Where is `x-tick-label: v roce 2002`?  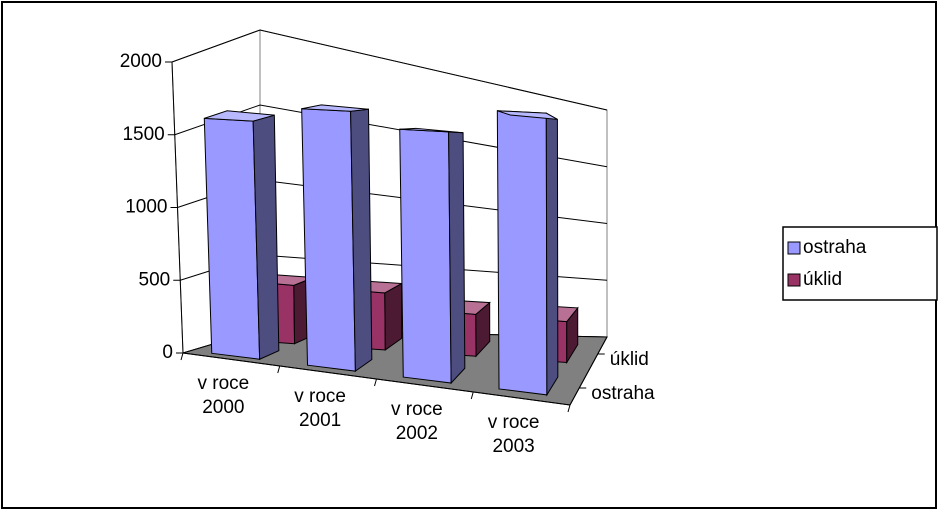 x-tick-label: v roce 2002 is located at coordinates (417, 421).